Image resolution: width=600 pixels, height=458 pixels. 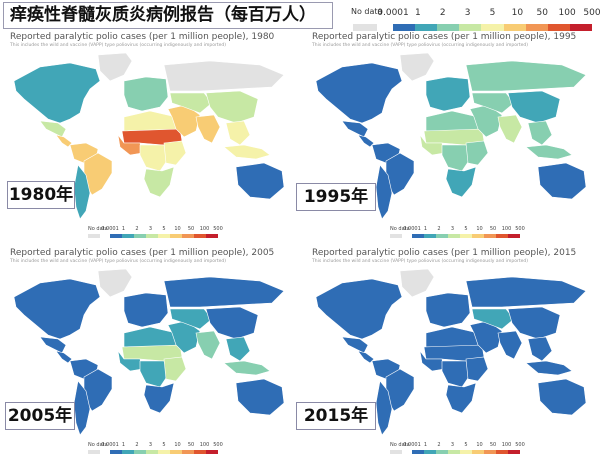 I want to click on no-data-label: No data, so click(x=400, y=229).